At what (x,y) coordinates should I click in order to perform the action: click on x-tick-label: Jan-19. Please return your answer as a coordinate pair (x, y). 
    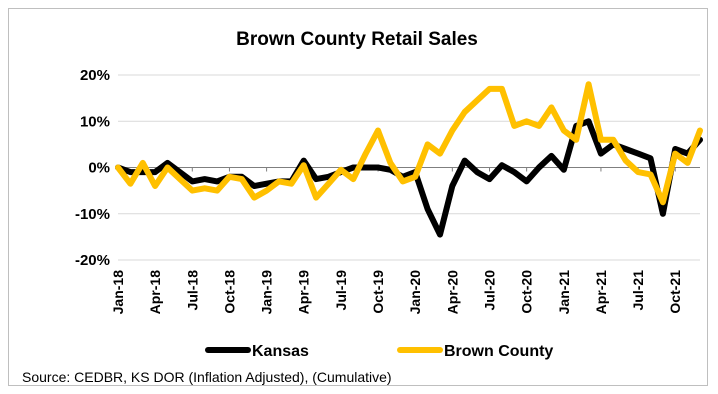
    Looking at the image, I should click on (267, 292).